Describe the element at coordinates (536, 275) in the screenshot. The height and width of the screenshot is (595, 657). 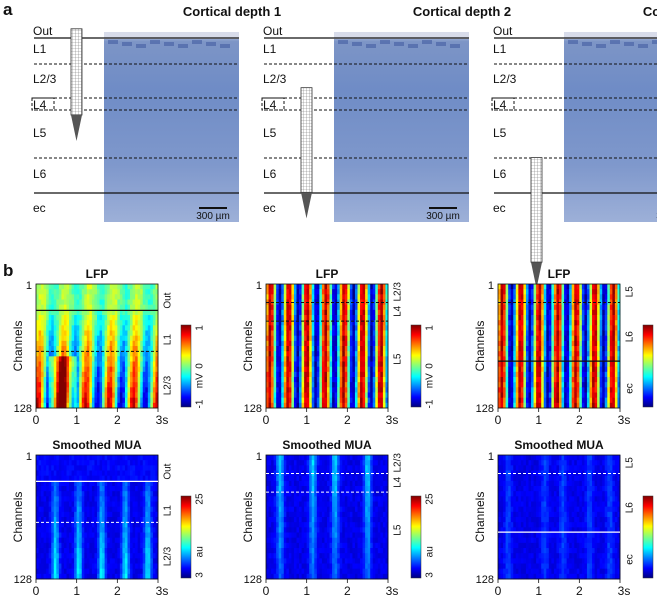
I see `electrode-tip` at that location.